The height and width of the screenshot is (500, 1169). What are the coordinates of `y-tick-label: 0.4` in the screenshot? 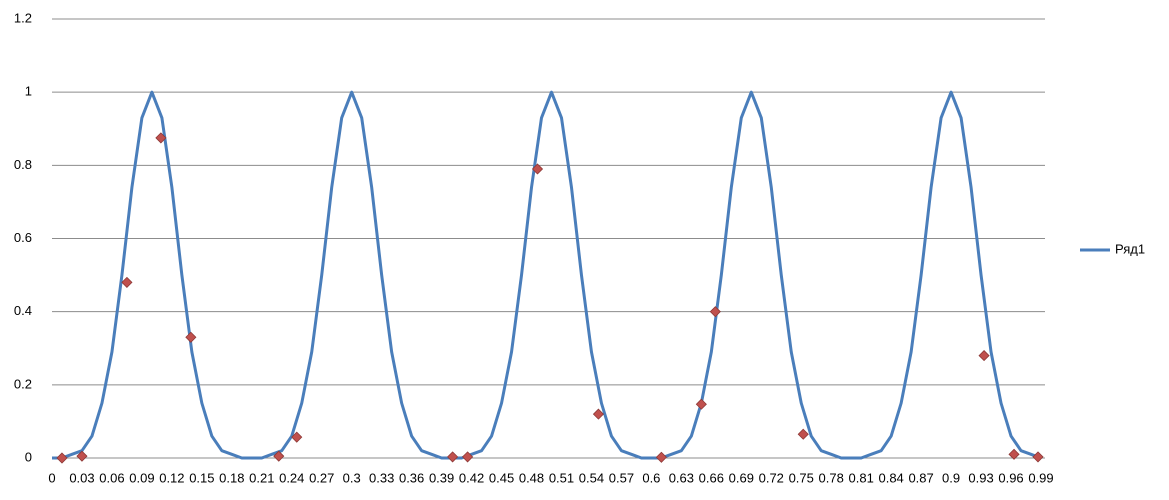 It's located at (23, 310).